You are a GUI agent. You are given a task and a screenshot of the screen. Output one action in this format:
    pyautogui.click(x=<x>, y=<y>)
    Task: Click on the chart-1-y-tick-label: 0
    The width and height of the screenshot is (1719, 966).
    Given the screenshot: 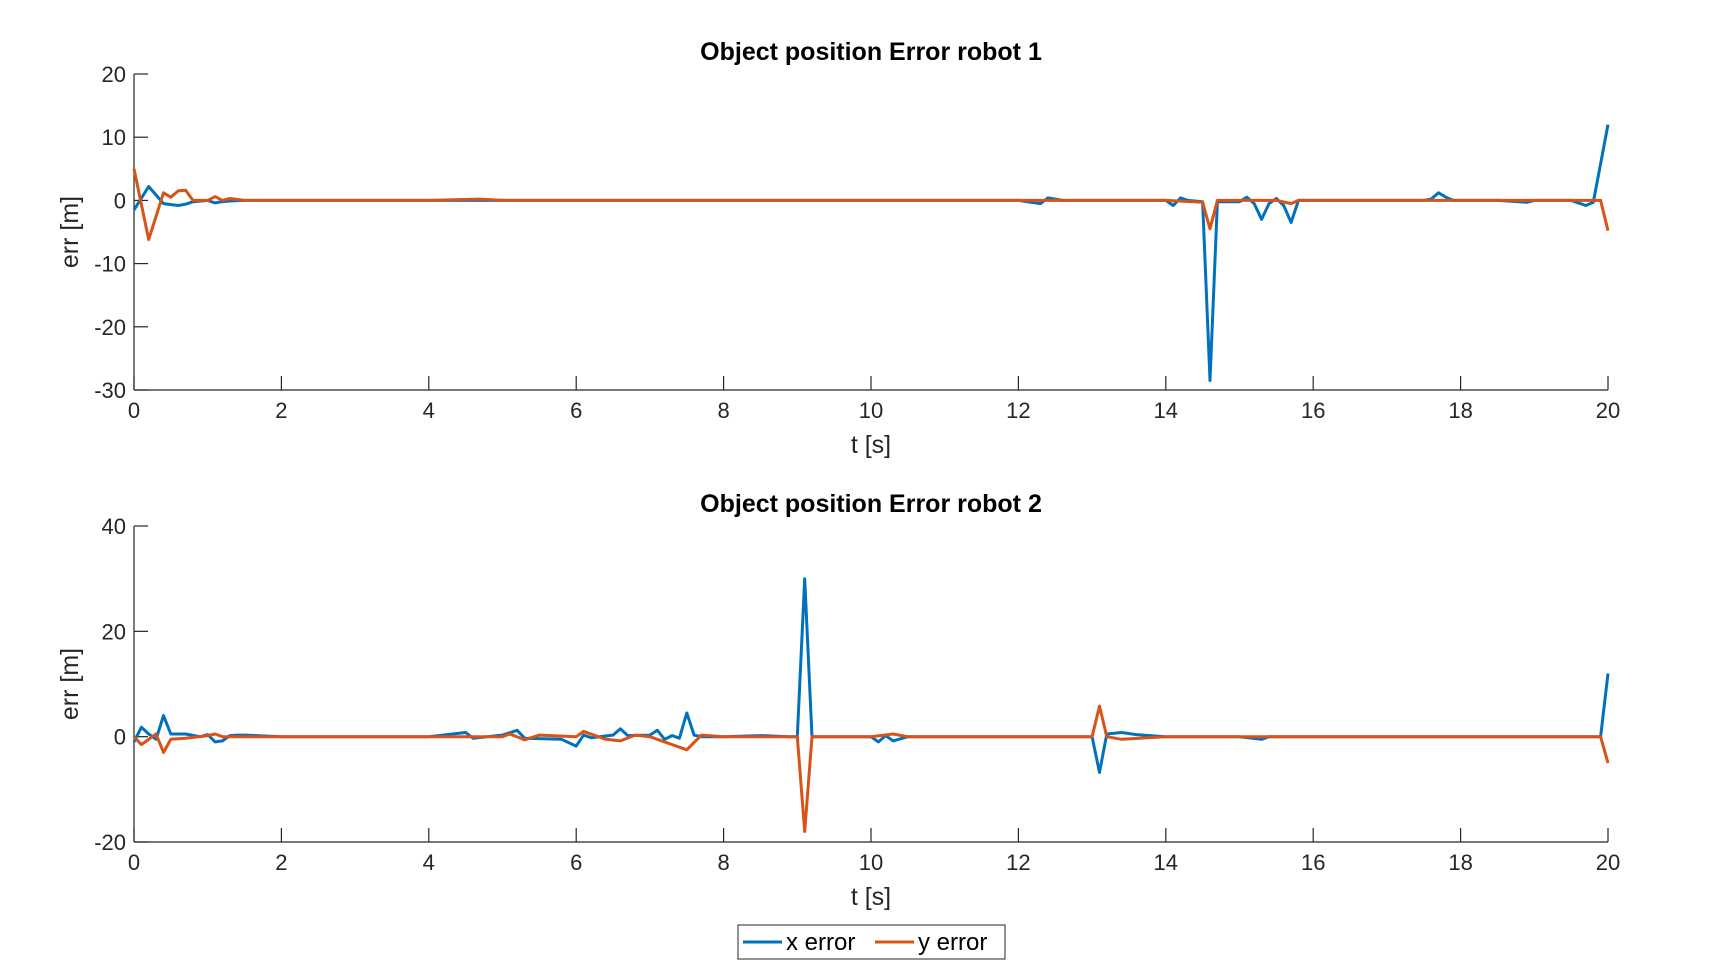 What is the action you would take?
    pyautogui.click(x=120, y=200)
    